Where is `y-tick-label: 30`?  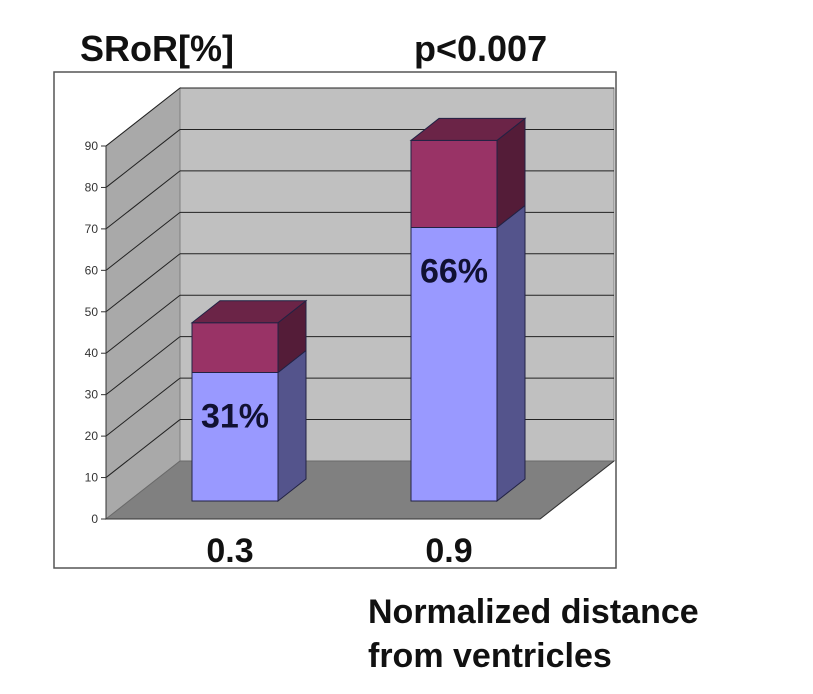
y-tick-label: 30 is located at coordinates (92, 395).